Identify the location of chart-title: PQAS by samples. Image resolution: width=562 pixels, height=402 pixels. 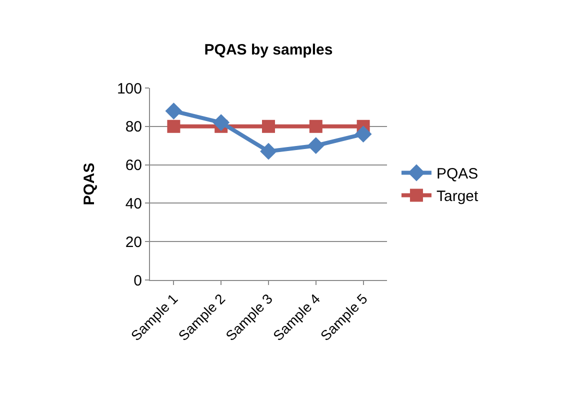
(268, 50).